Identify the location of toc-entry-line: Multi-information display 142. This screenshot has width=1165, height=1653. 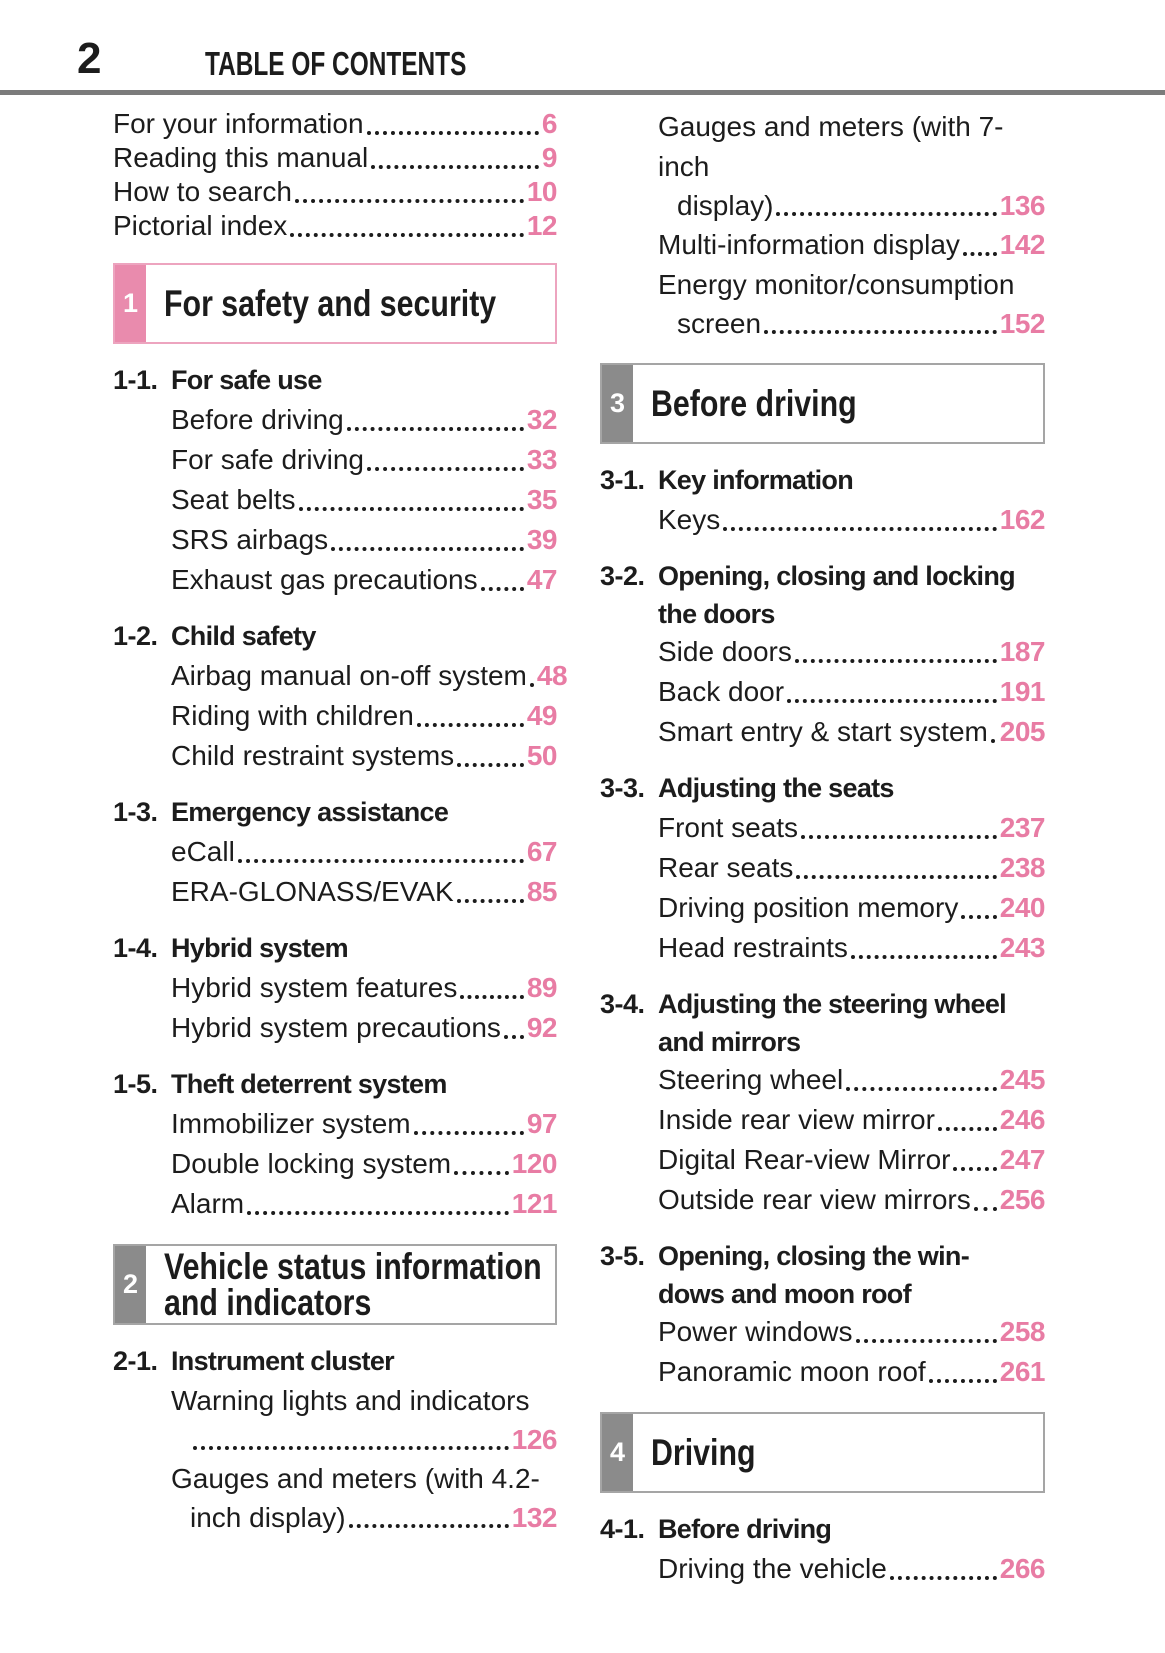
(852, 245).